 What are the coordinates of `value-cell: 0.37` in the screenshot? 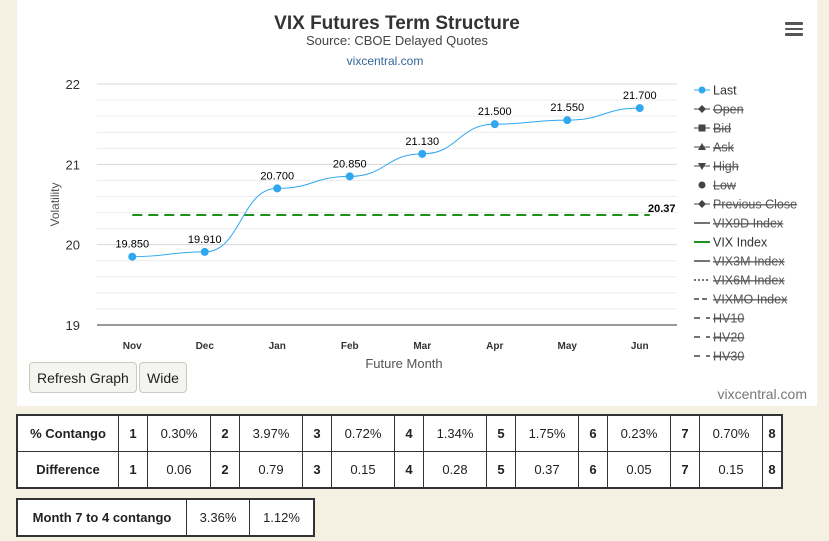 It's located at (547, 469).